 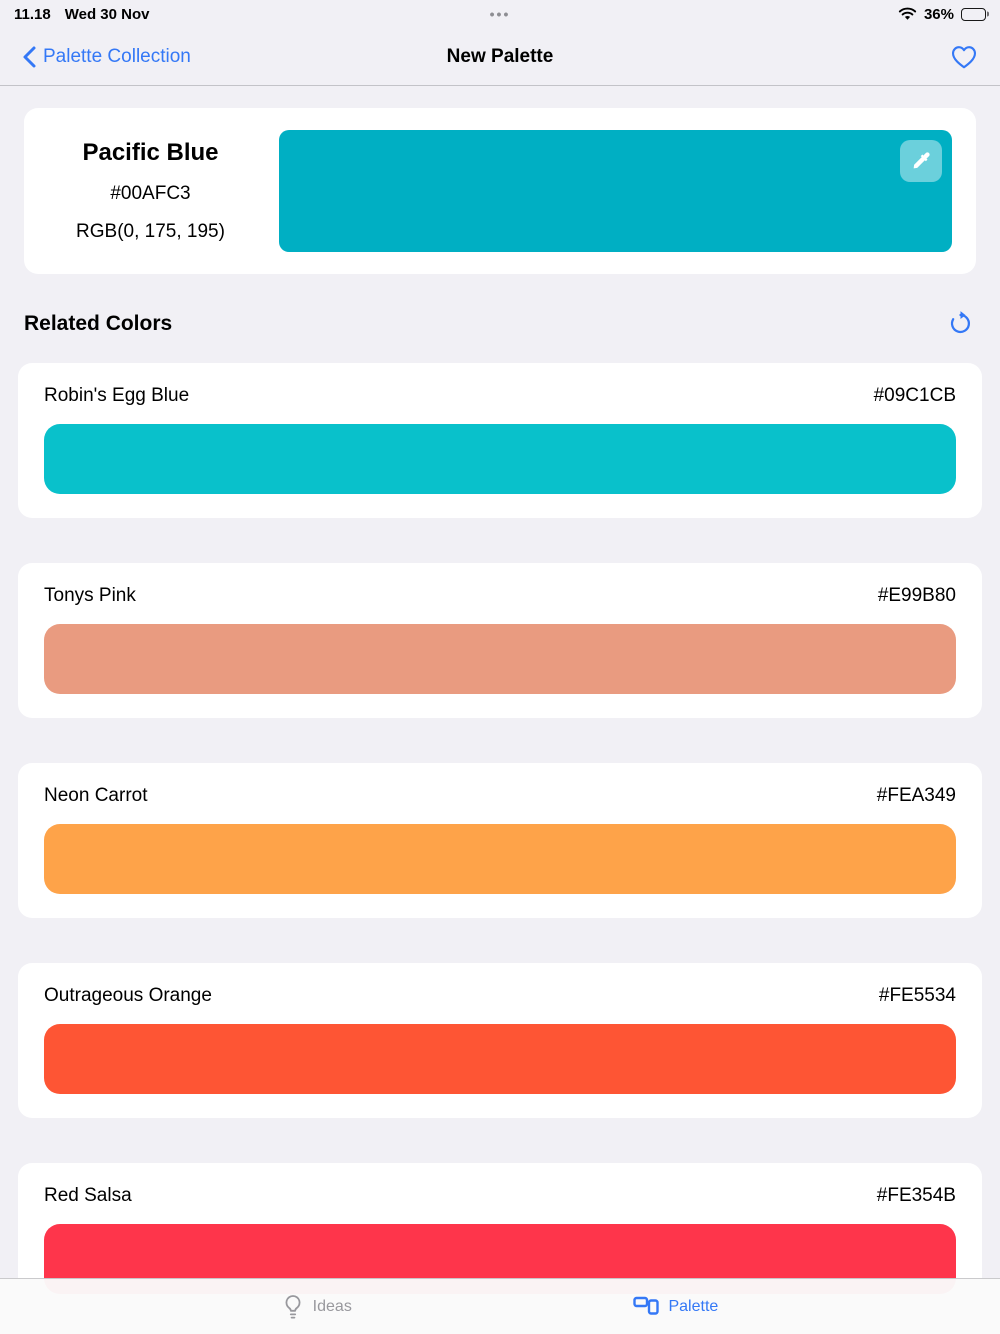 What do you see at coordinates (917, 995) in the screenshot?
I see `related-color-hex: #FE5534` at bounding box center [917, 995].